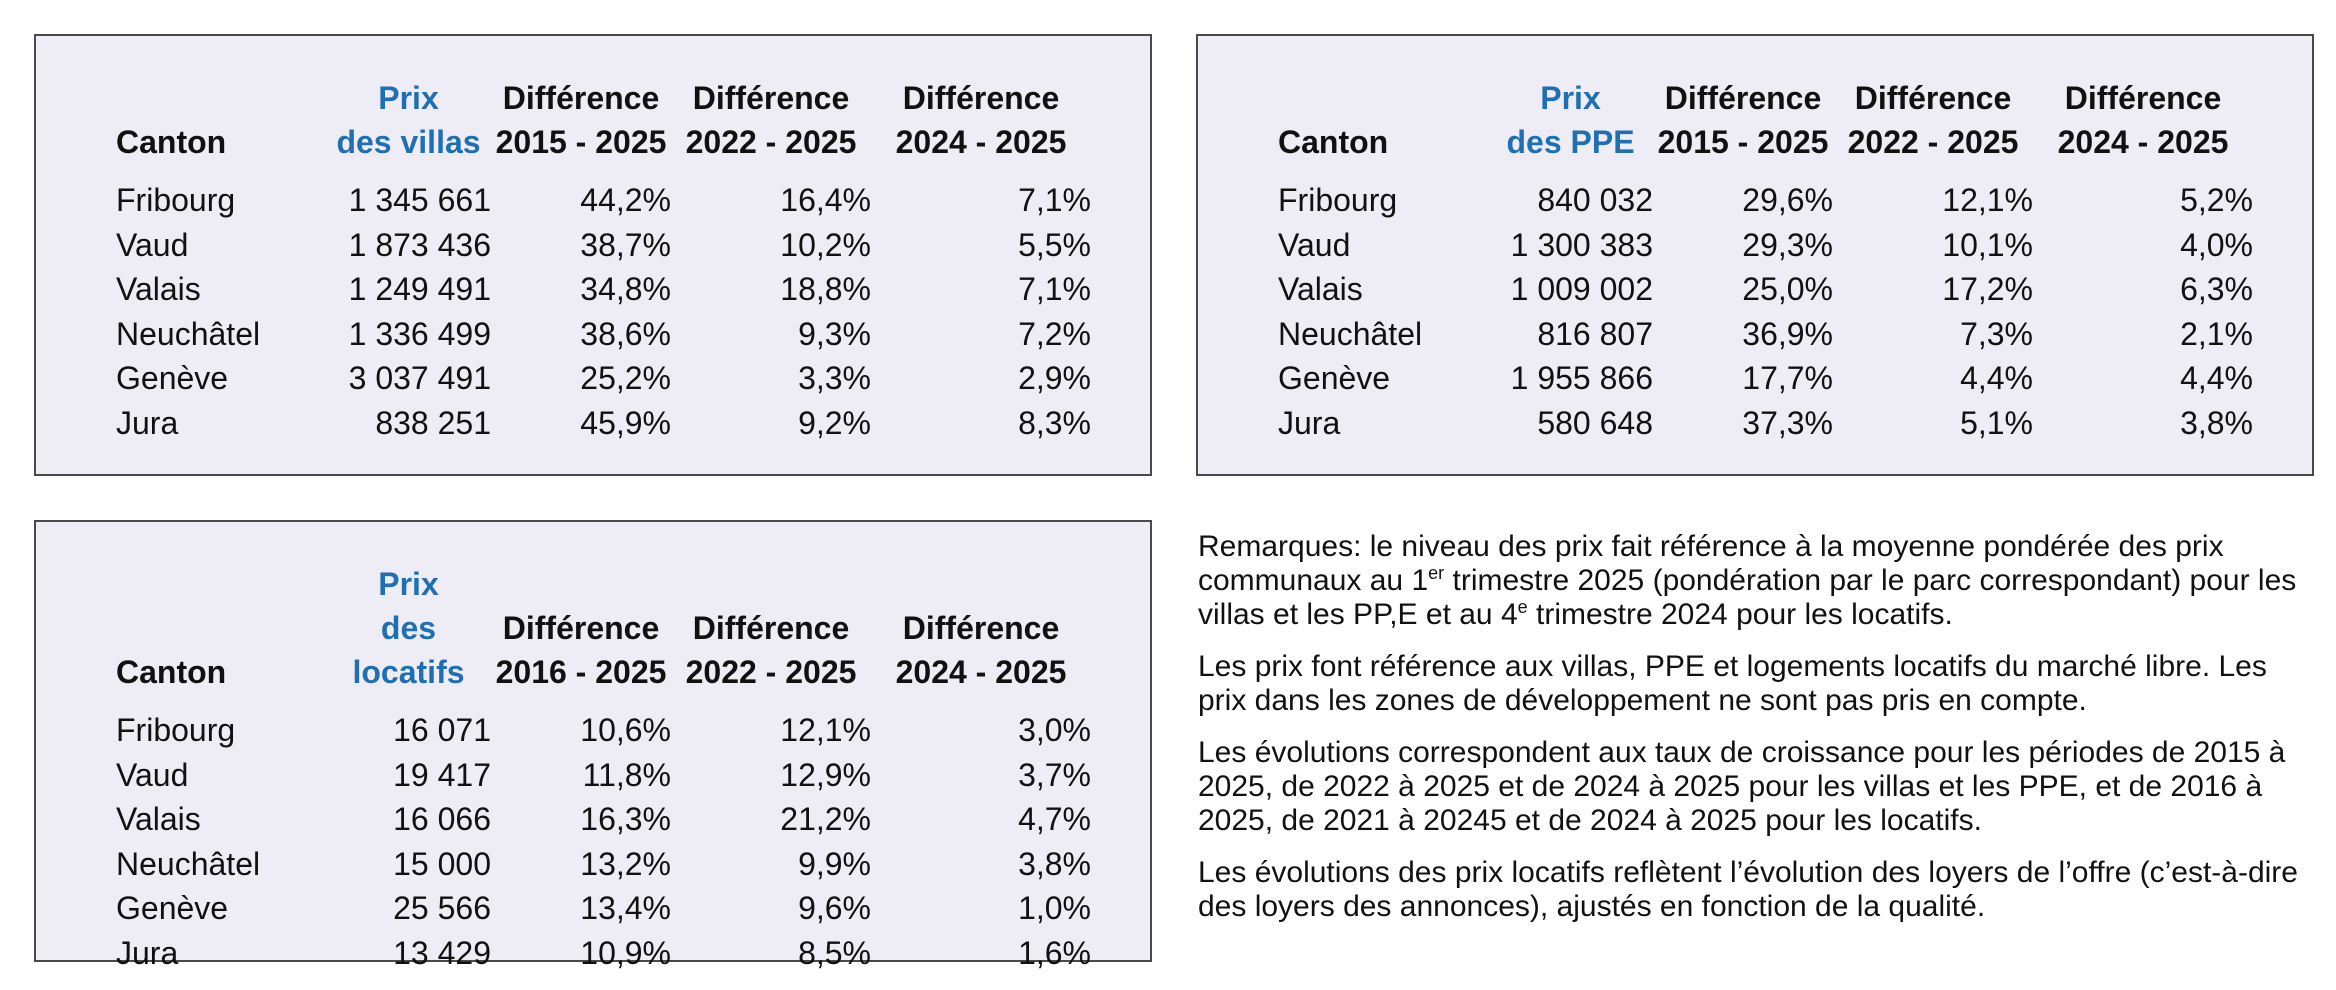 This screenshot has height=990, width=2336. What do you see at coordinates (625, 819) in the screenshot?
I see `difference-cell: 16,3%` at bounding box center [625, 819].